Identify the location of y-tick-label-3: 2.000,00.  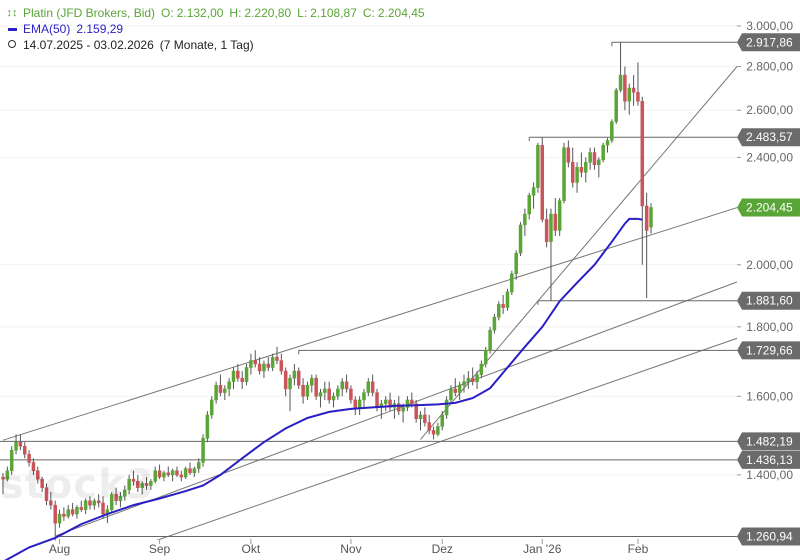
(769, 265).